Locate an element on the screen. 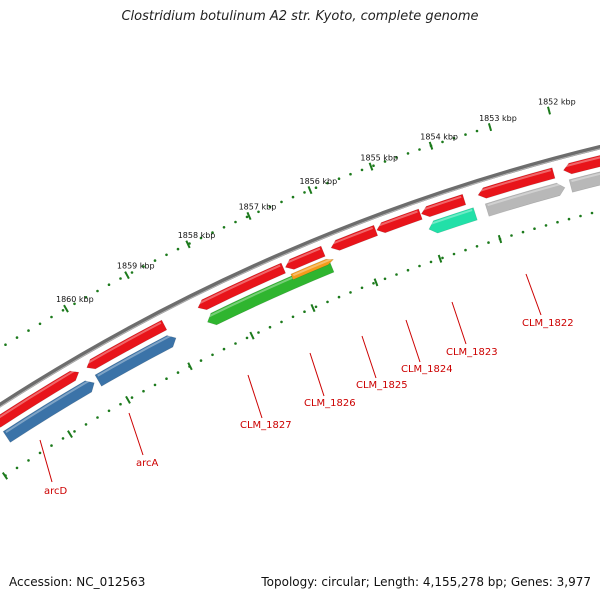 Image resolution: width=600 pixels, height=600 pixels. gene-CLM_1823-highlight is located at coordinates (451, 217).